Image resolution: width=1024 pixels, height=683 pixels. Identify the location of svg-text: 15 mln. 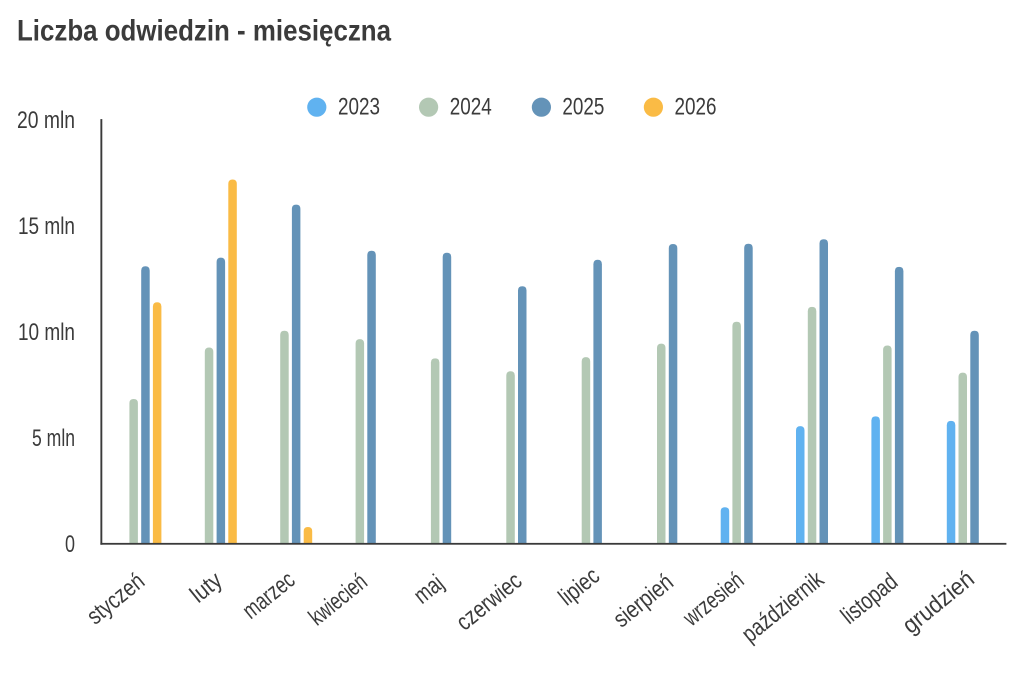
(46, 226).